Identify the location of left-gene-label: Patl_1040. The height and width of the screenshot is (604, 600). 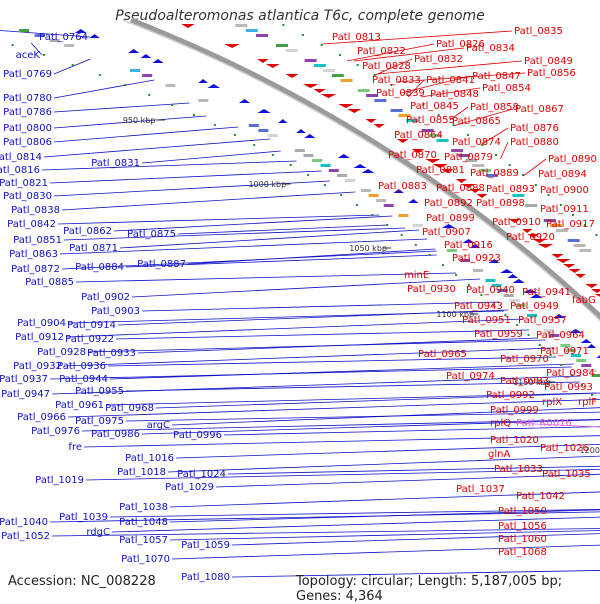
(24, 522).